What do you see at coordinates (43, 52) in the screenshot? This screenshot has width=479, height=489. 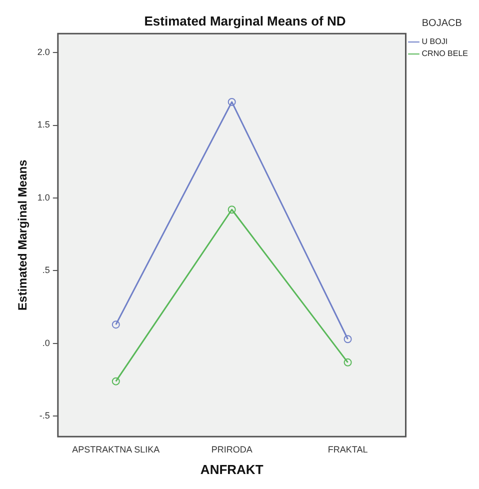 I see `y-tick-label: 2.0` at bounding box center [43, 52].